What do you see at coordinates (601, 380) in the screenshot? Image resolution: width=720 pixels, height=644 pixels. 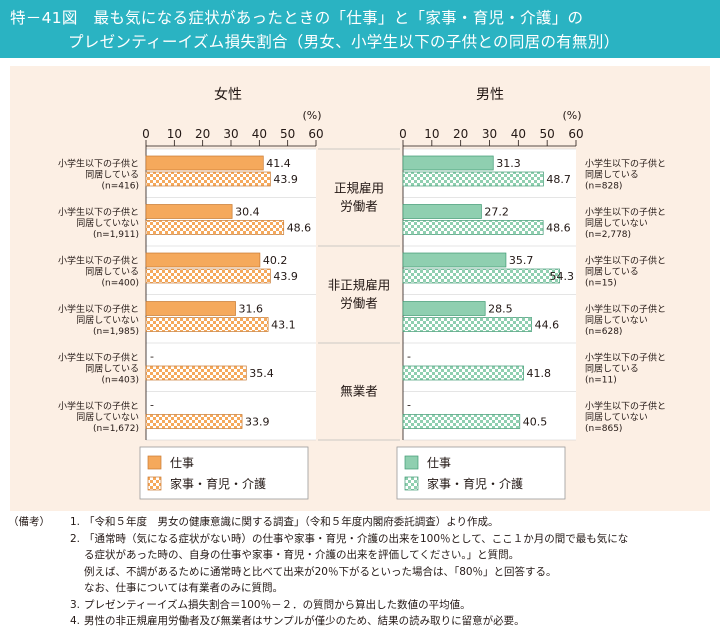 I see `row-label: (n=11)` at bounding box center [601, 380].